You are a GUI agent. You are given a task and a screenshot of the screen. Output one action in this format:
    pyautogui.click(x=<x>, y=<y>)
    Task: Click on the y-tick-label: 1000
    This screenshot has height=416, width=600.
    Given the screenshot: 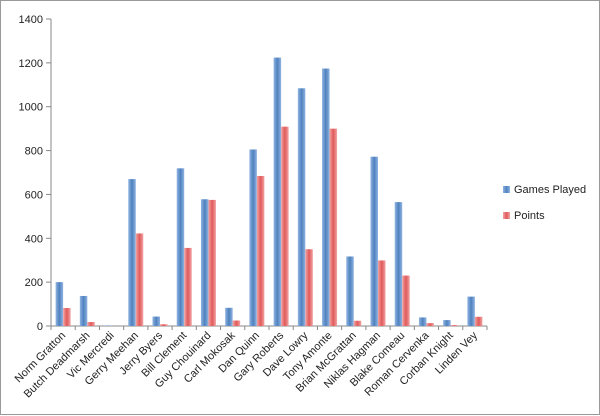 What is the action you would take?
    pyautogui.click(x=31, y=108)
    